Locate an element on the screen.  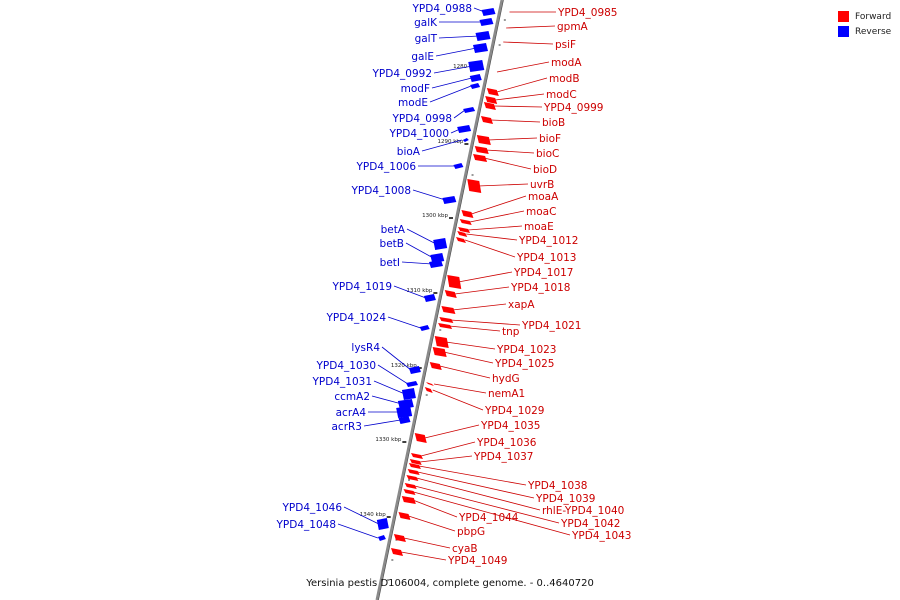
gene-label-moac: moaC is located at coordinates (541, 212).